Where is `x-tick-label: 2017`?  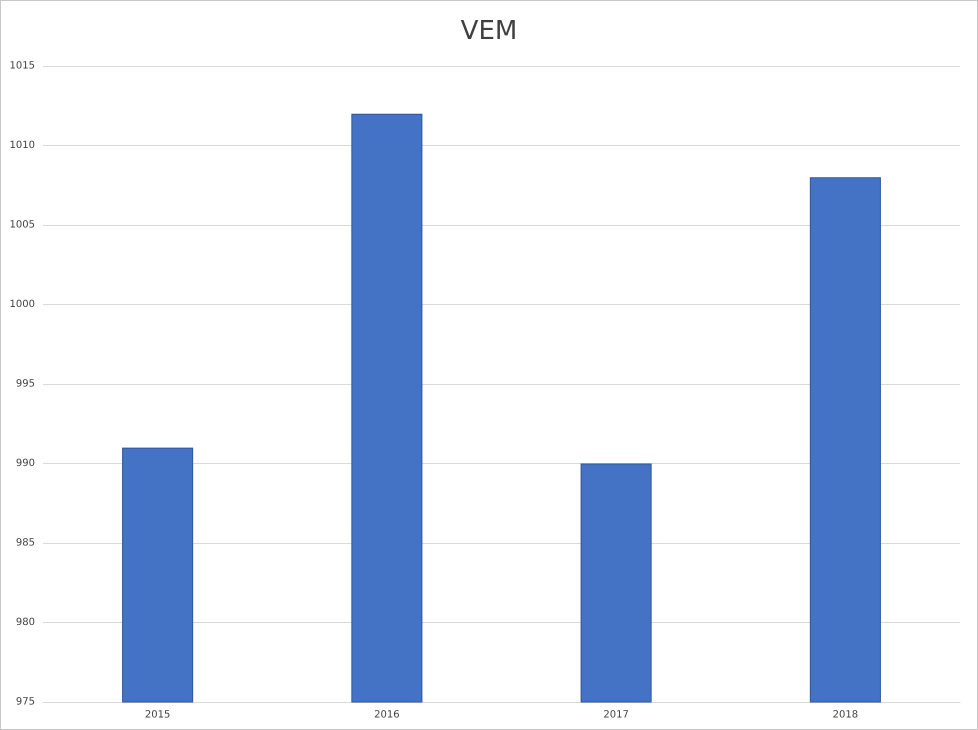 x-tick-label: 2017 is located at coordinates (616, 715).